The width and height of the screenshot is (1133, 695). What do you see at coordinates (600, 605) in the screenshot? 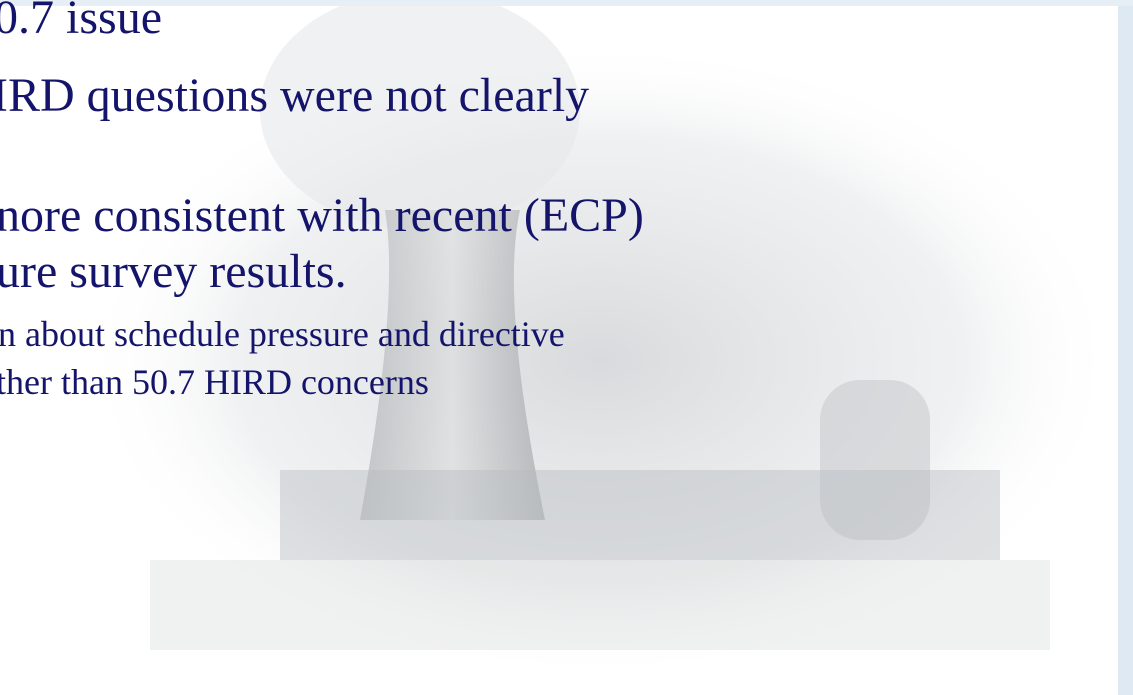
I see `ground` at bounding box center [600, 605].